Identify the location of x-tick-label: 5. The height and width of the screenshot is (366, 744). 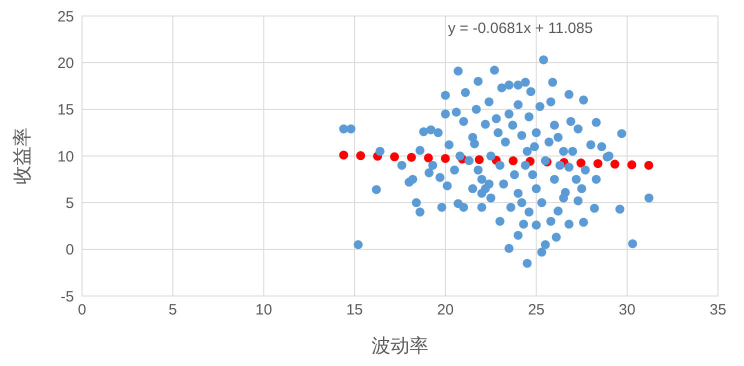
(173, 310).